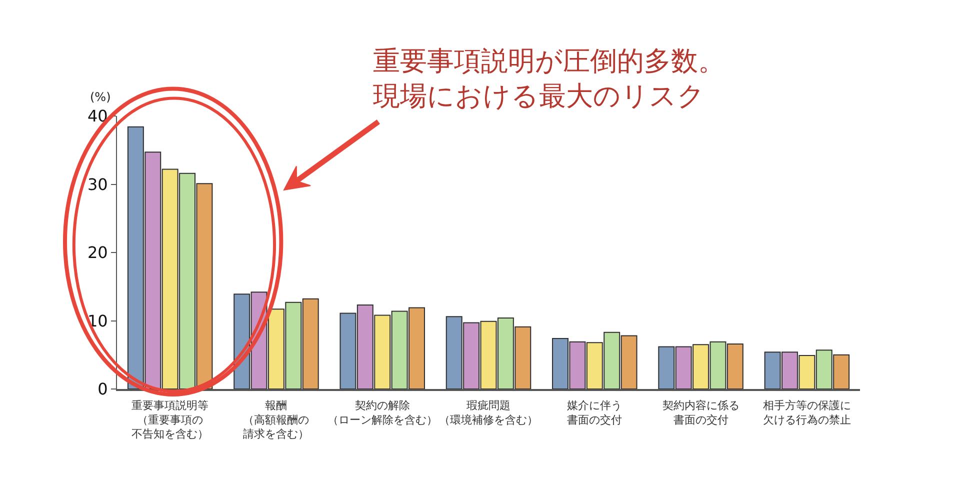 The width and height of the screenshot is (960, 480). Describe the element at coordinates (488, 412) in the screenshot. I see `x-tick-label: 瑕疵問題（環境補修を含む）` at that location.